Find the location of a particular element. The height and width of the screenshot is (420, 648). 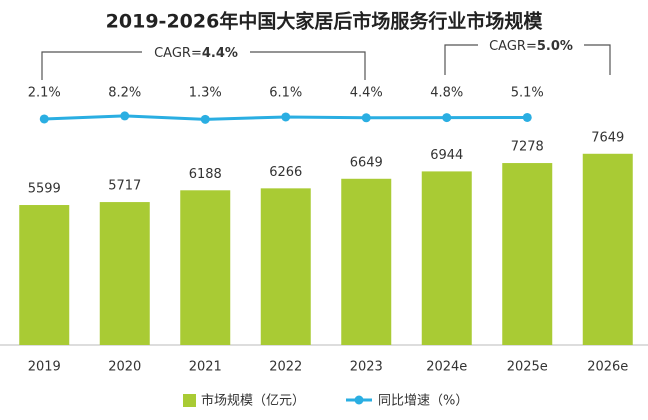

growth-label: 4.4% is located at coordinates (366, 93).